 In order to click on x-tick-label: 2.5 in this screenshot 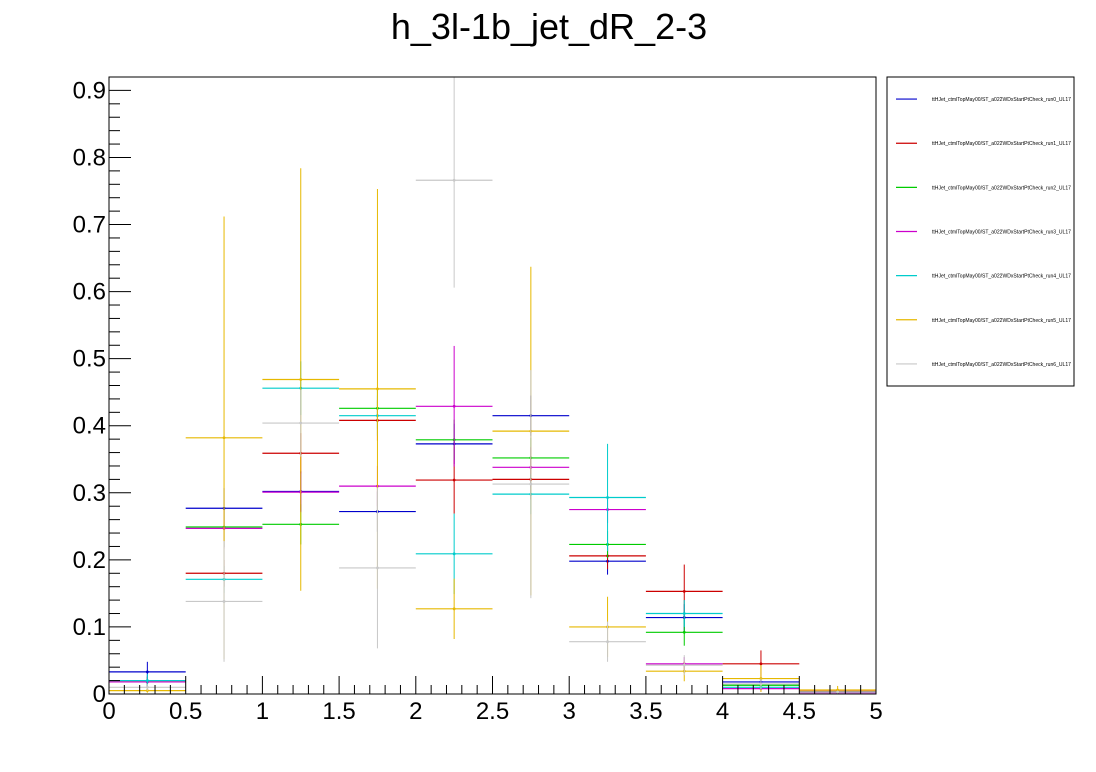, I will do `click(492, 711)`.